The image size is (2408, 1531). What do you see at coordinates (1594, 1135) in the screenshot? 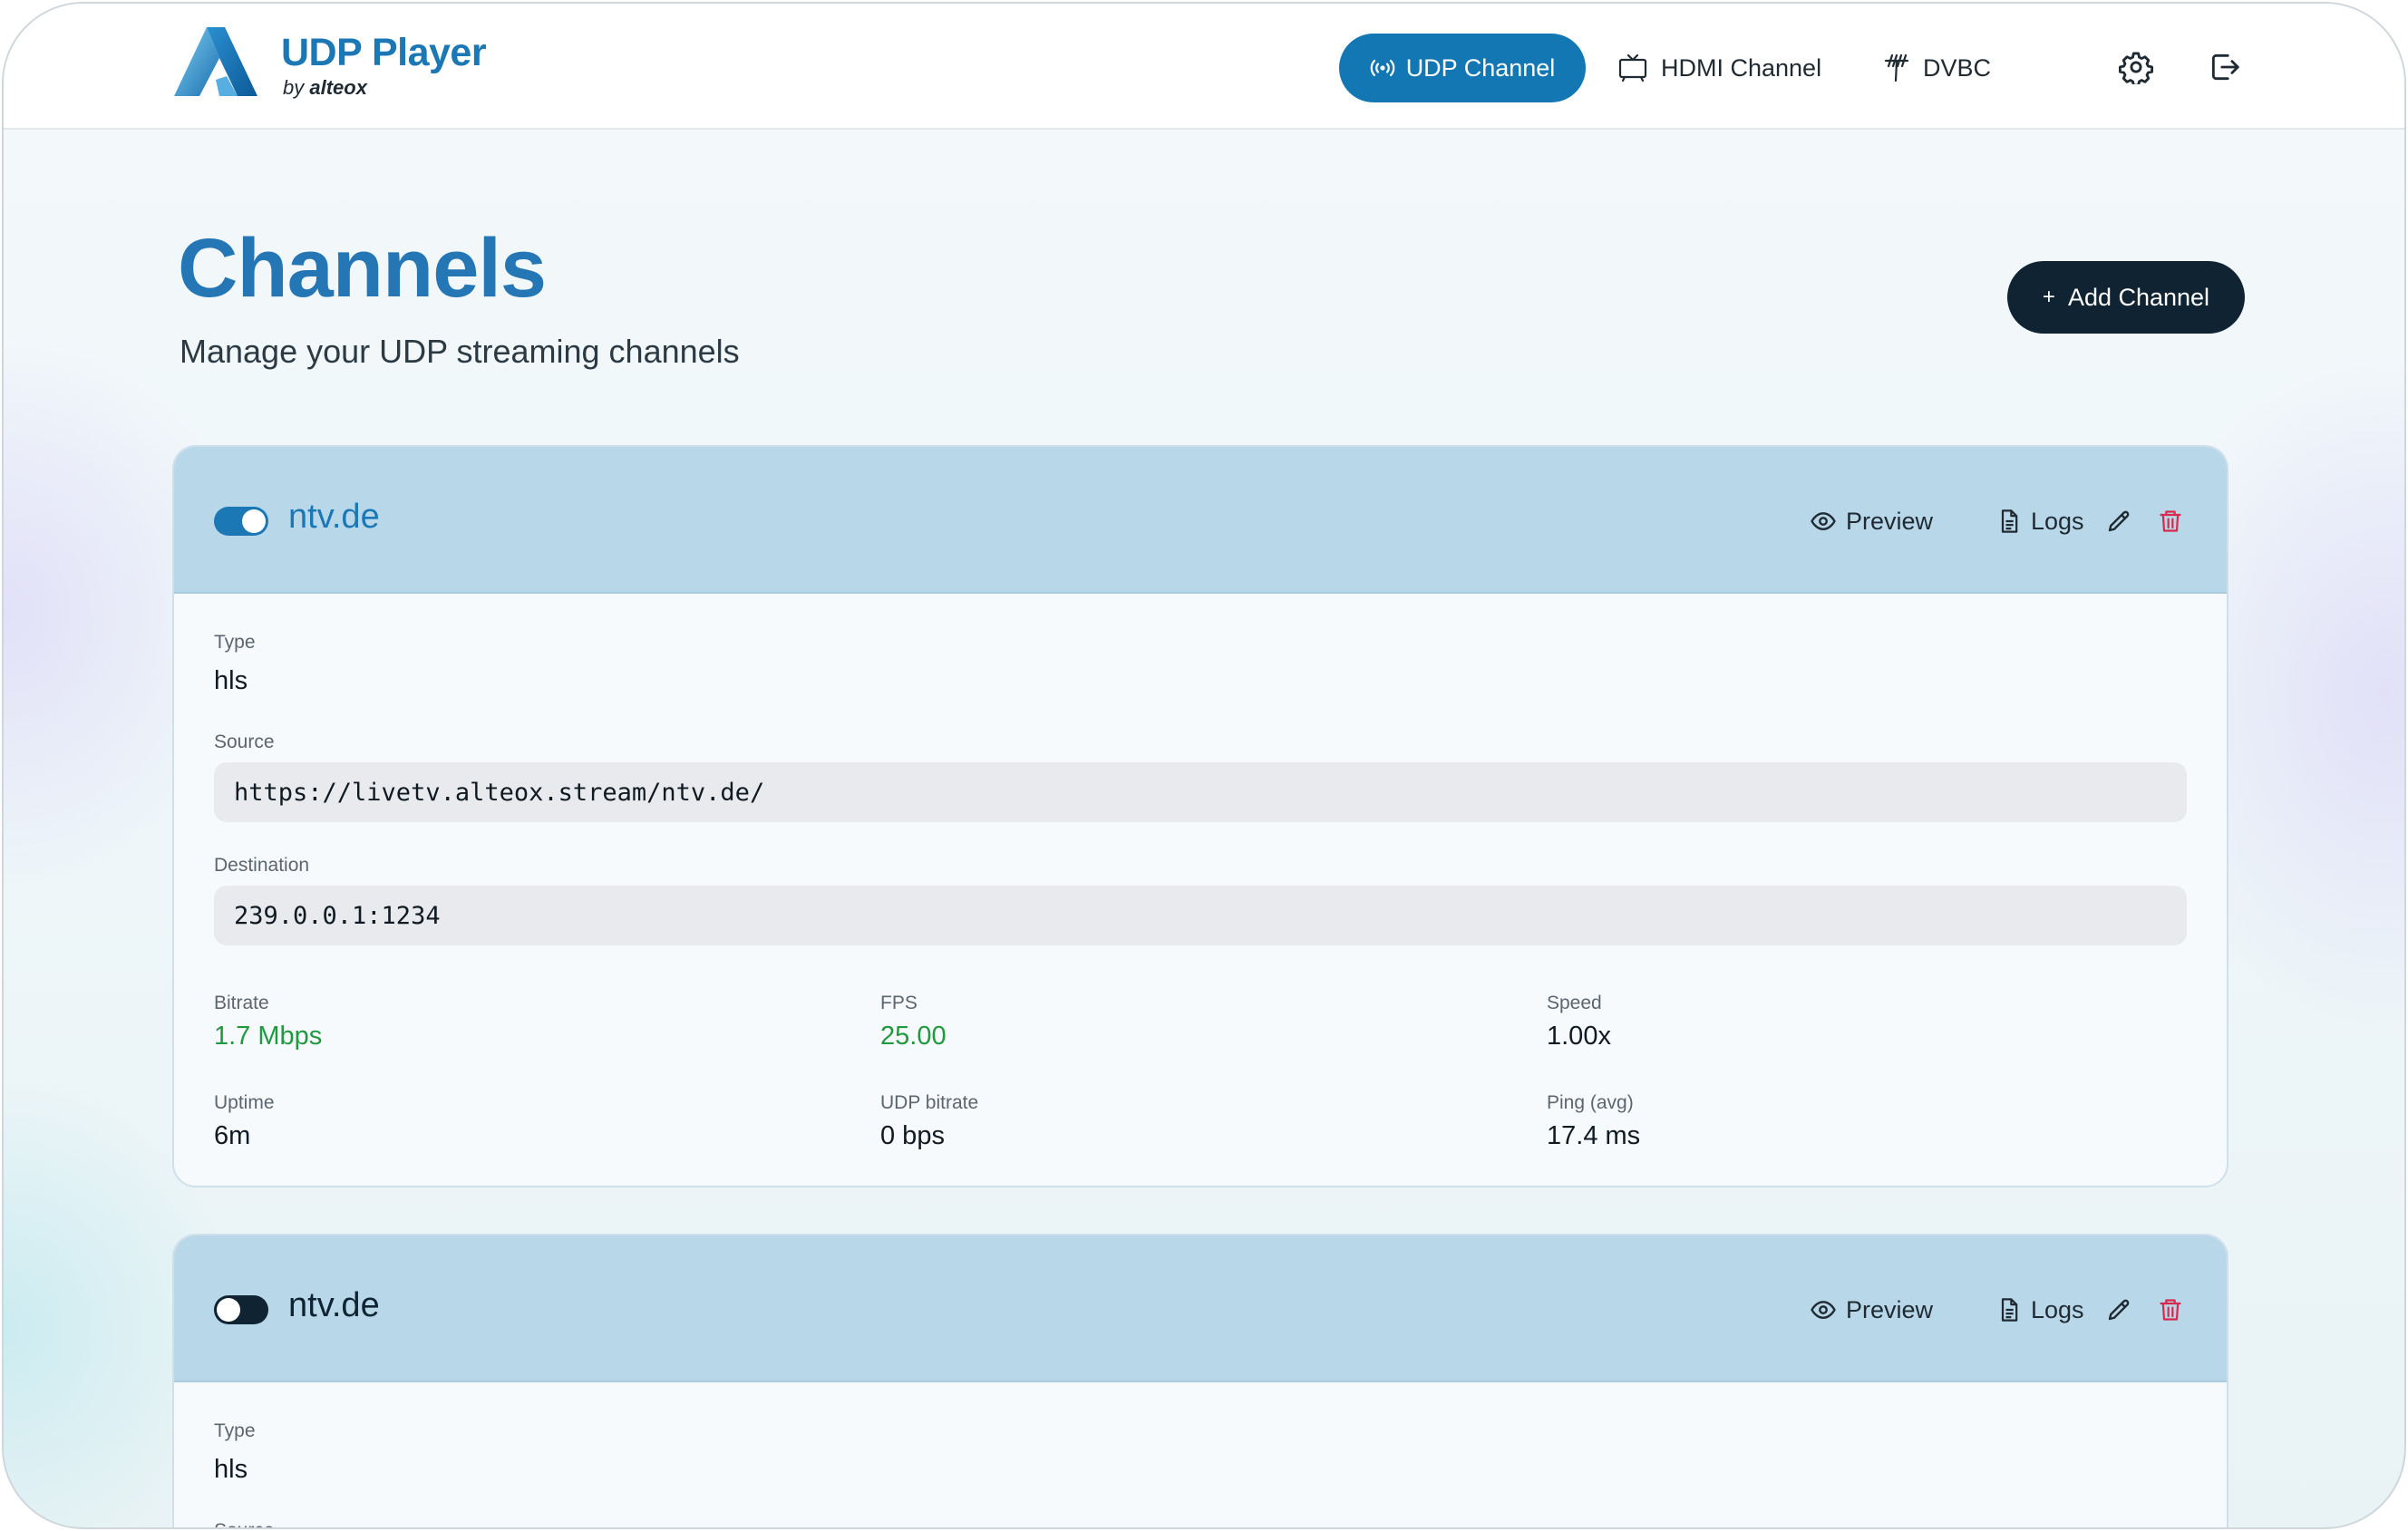
I see `ping-value: 17.4 ms` at bounding box center [1594, 1135].